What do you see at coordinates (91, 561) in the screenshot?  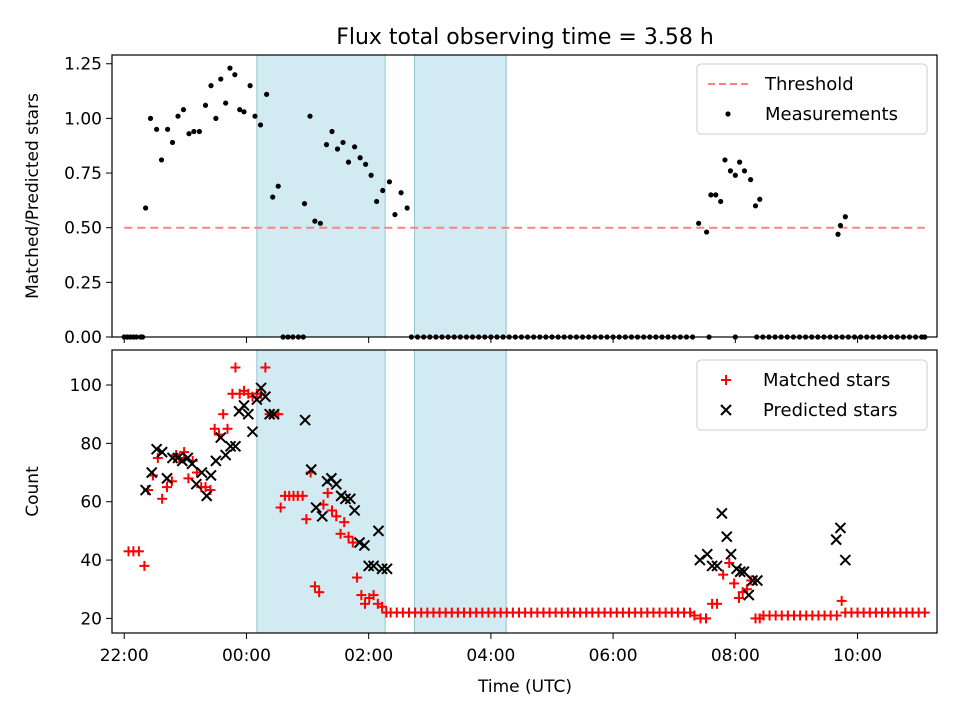 I see `y-tick-label: 40` at bounding box center [91, 561].